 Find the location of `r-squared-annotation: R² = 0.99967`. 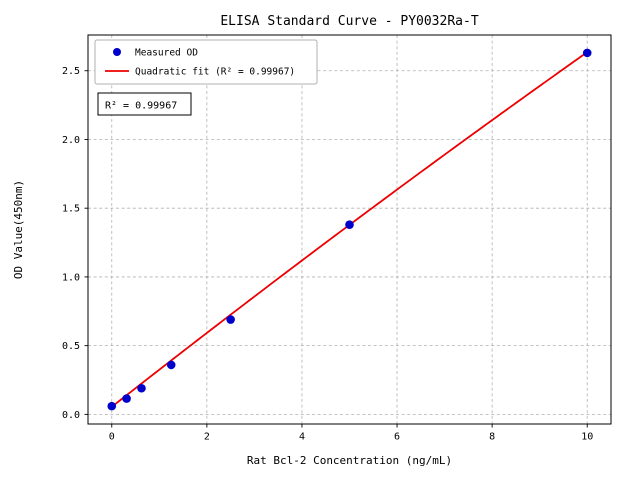

r-squared-annotation: R² = 0.99967 is located at coordinates (144, 104).